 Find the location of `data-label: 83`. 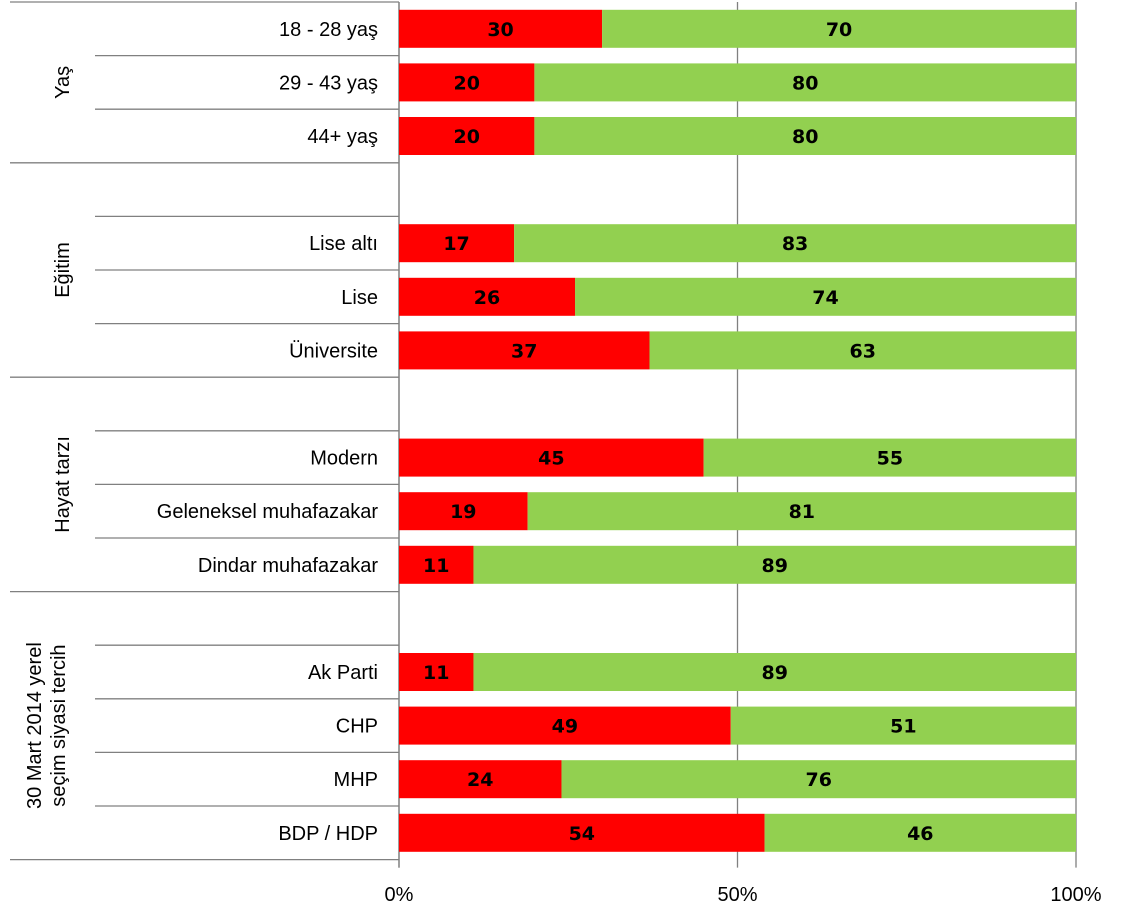

data-label: 83 is located at coordinates (795, 244).